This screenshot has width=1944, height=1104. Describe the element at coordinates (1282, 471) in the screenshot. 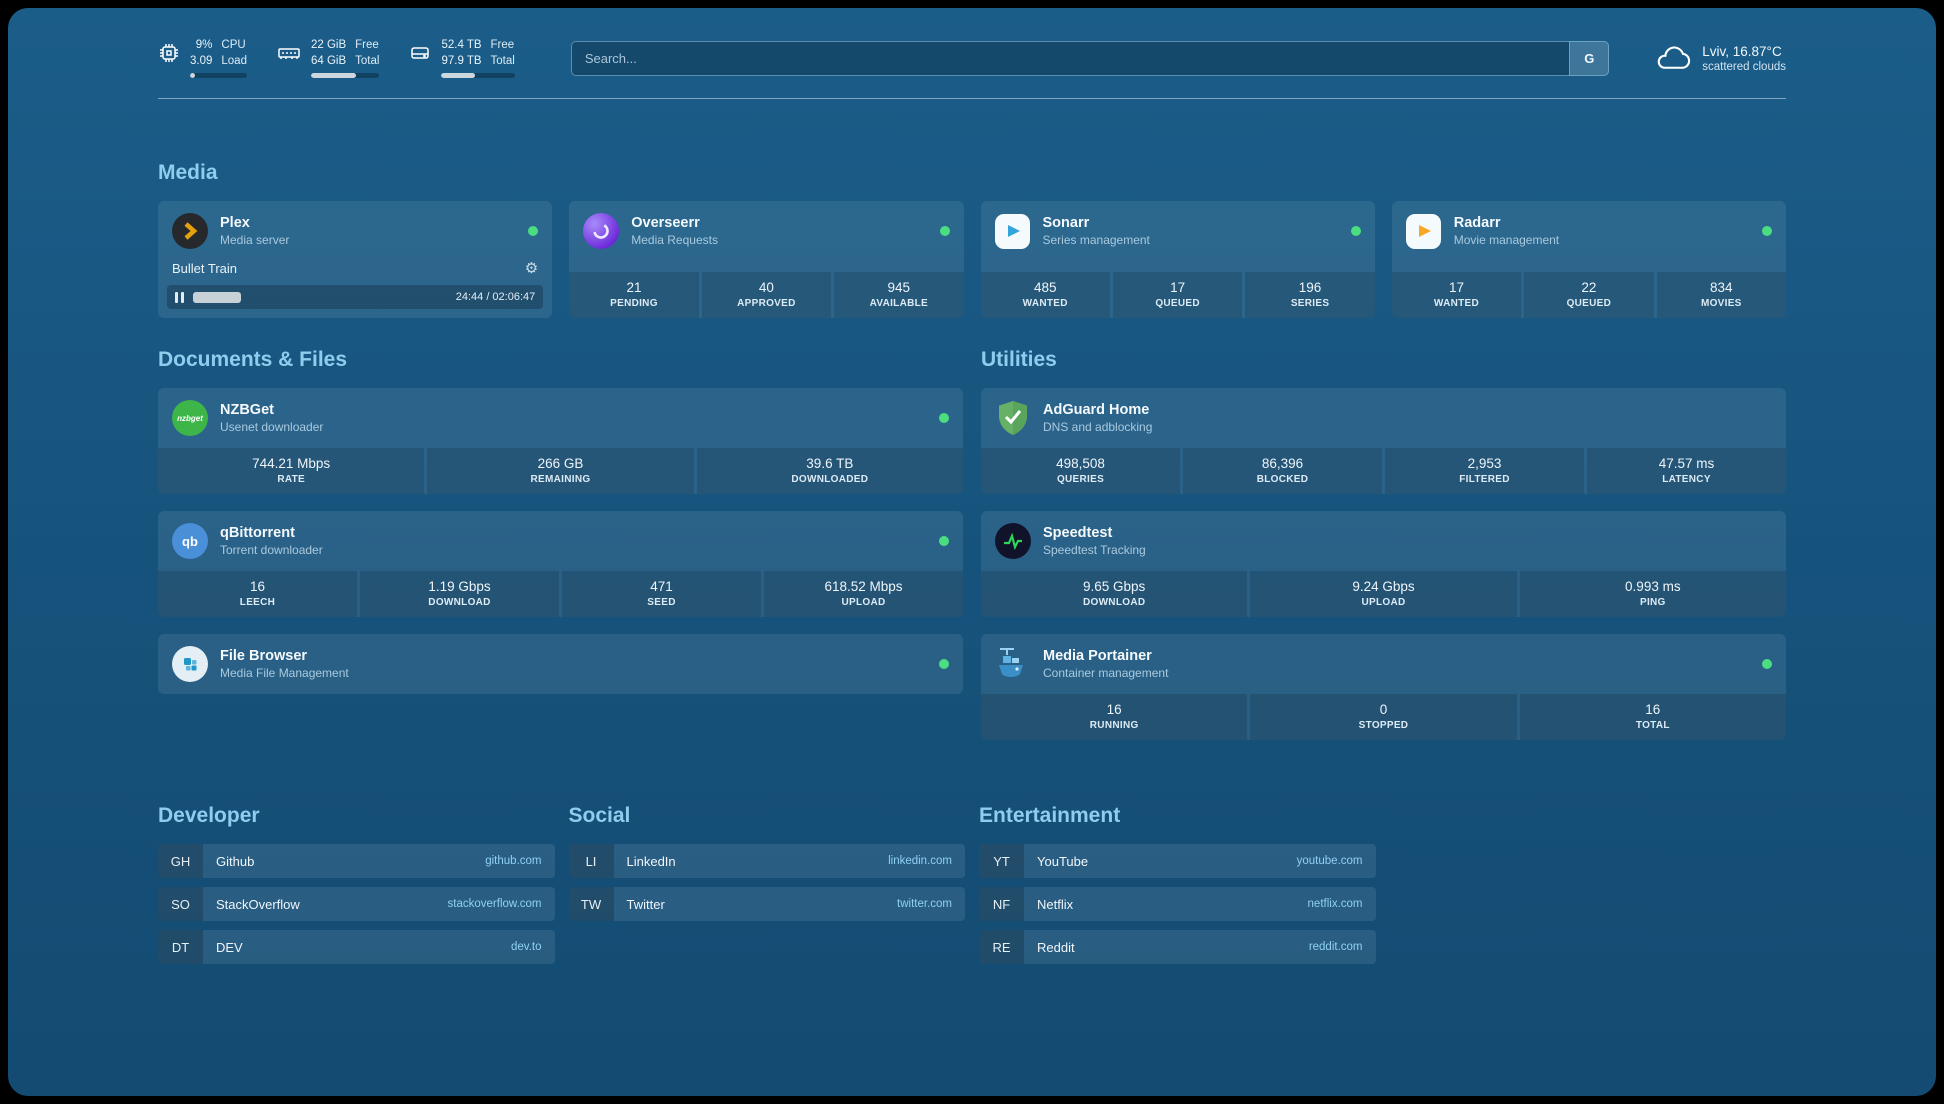

I see `stat: 86,396 BLOCKED` at that location.